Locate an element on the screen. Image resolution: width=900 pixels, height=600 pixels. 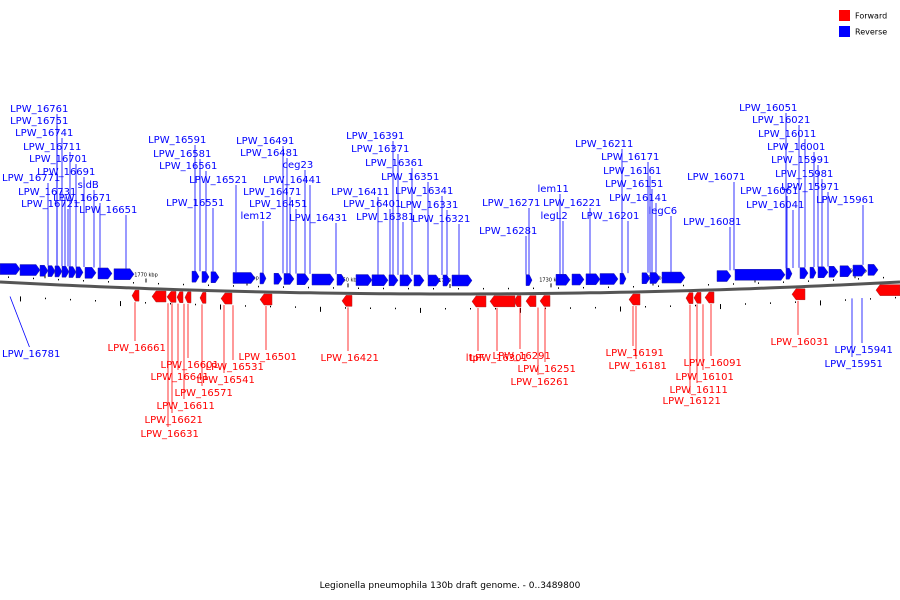
gene-label: LPW_16371 is located at coordinates (380, 149).